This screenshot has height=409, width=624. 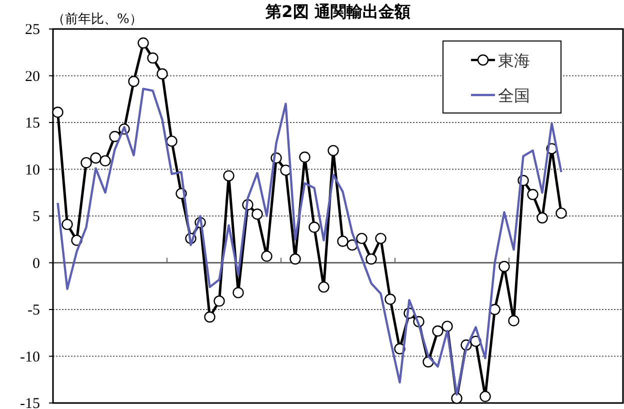 What do you see at coordinates (97, 19) in the screenshot?
I see `y-axis-title: （前年比、%）` at bounding box center [97, 19].